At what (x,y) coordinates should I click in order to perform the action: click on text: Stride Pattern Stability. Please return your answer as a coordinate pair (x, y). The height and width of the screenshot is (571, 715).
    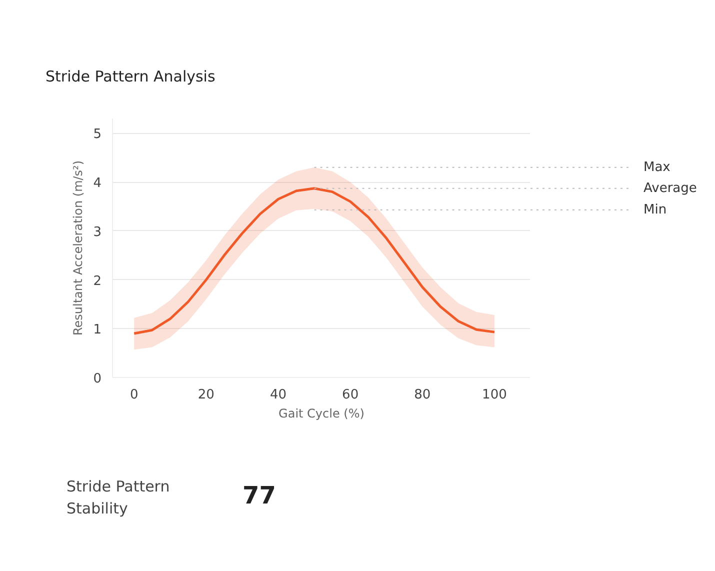
    Looking at the image, I should click on (118, 498).